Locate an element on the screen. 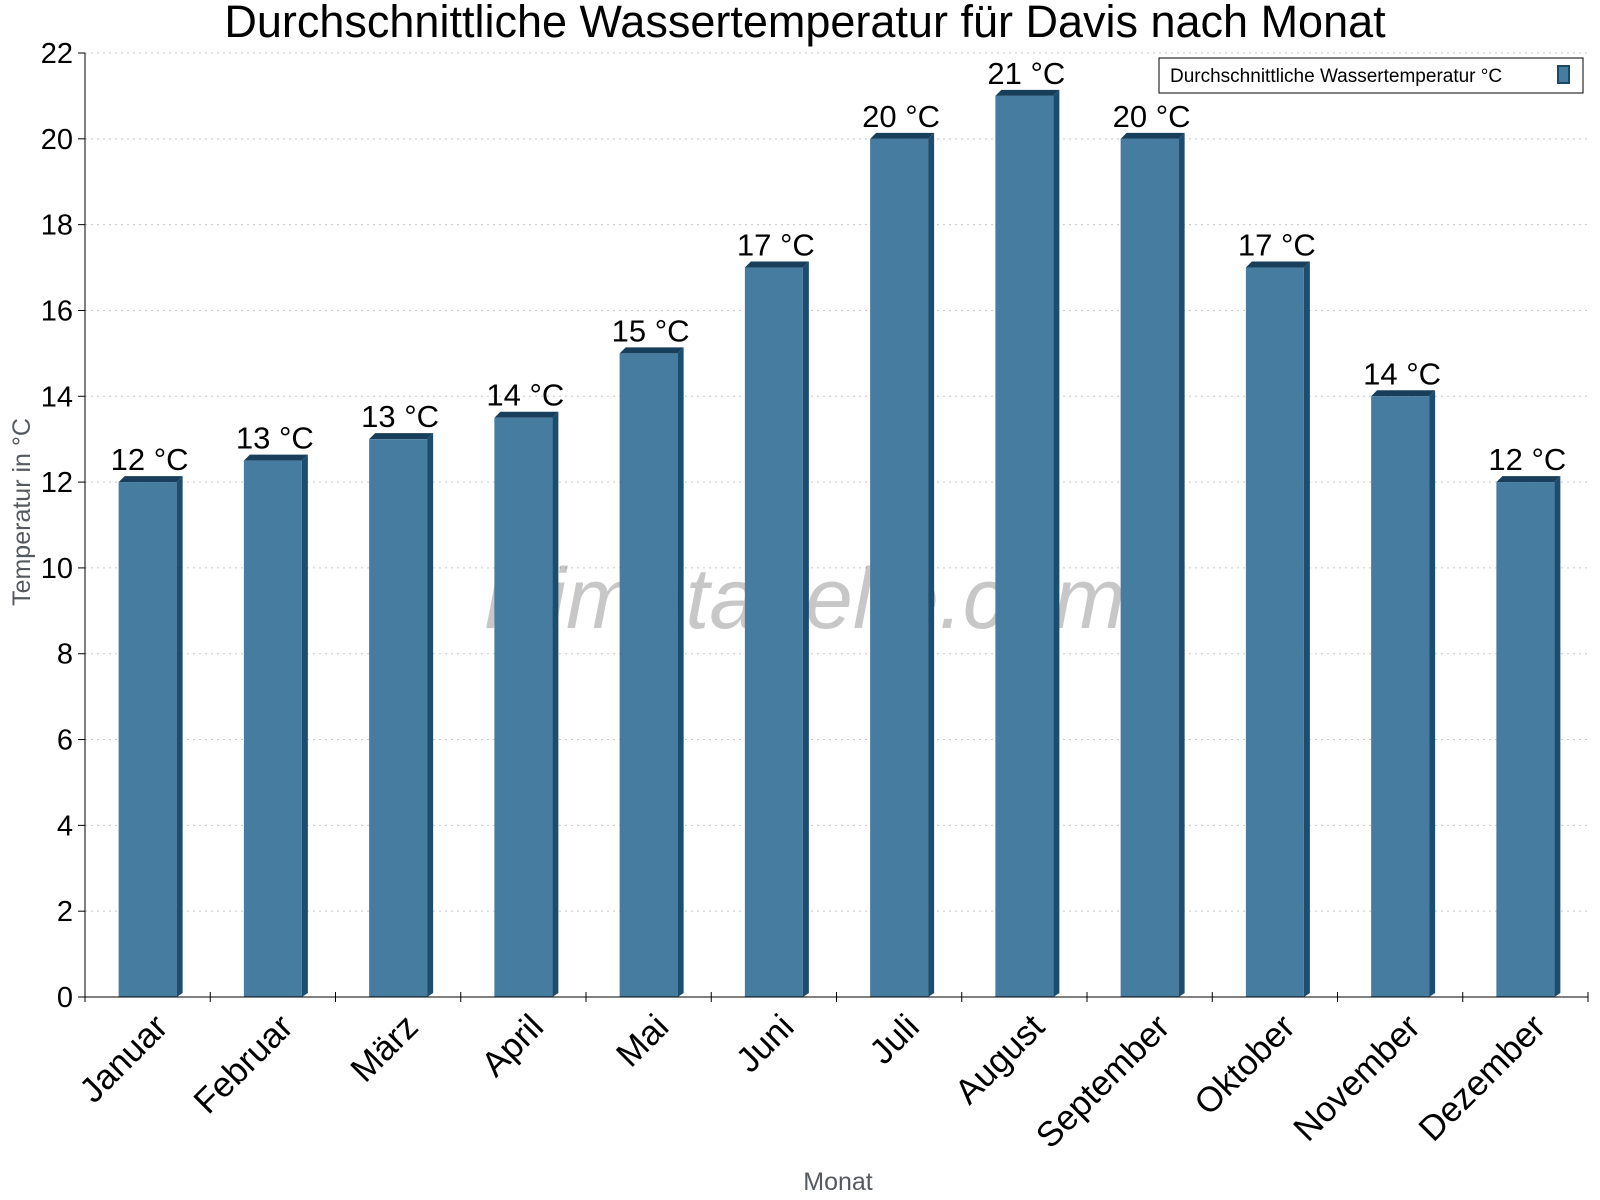  data-label: 15 °C is located at coordinates (651, 330).